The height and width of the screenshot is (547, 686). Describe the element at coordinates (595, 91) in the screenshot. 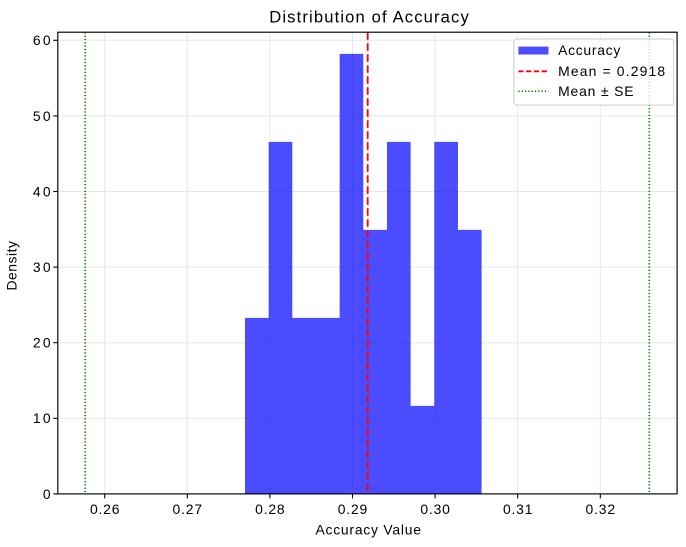

I see `svg-text: Mean ± SE` at that location.